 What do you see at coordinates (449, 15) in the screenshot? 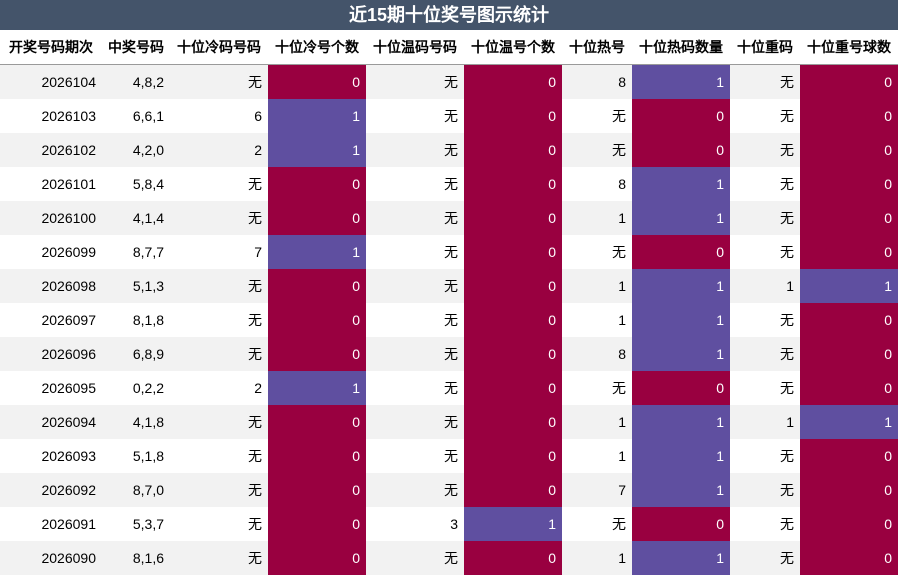
I see `chart-title: 近15期十位奖号图示统计` at bounding box center [449, 15].